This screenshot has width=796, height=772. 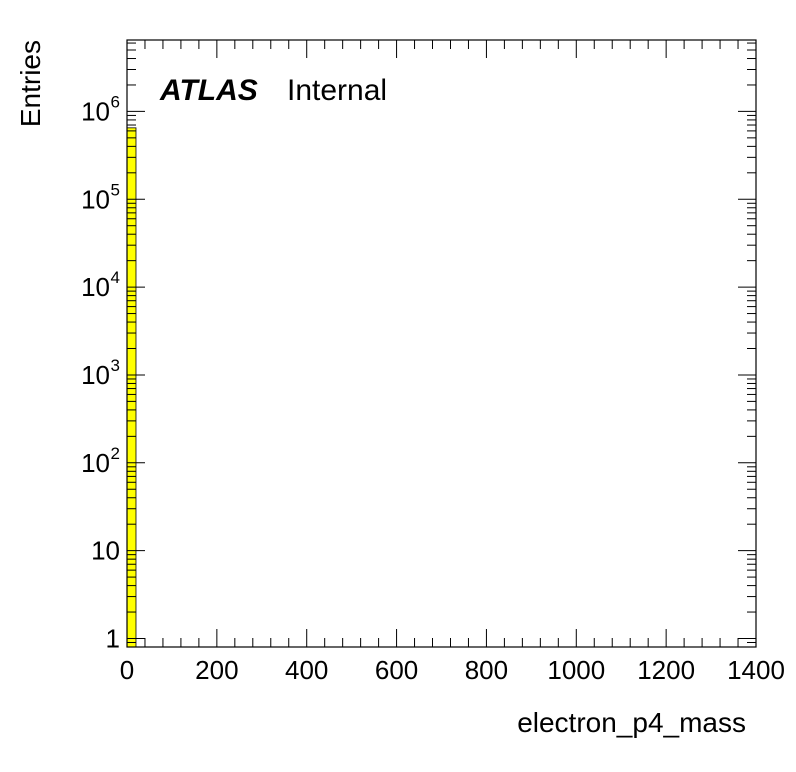 I want to click on x-axis-title: electron_p4_mass, so click(x=631, y=722).